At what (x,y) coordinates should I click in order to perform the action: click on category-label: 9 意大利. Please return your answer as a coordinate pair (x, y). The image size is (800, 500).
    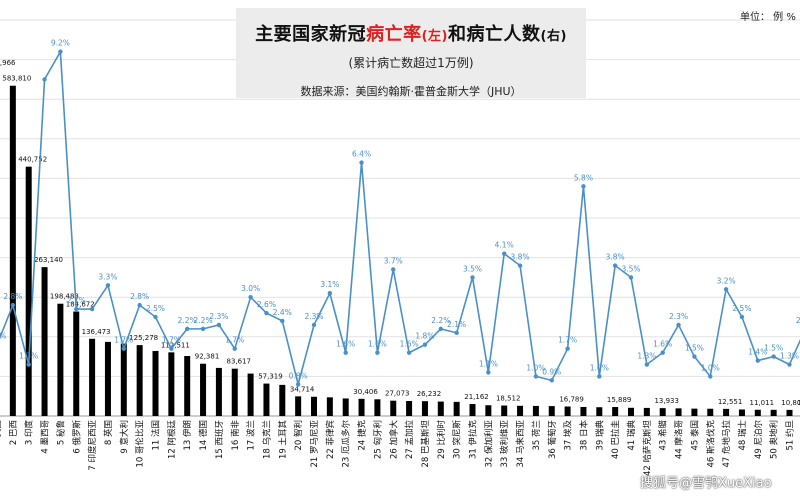
    Looking at the image, I should click on (124, 437).